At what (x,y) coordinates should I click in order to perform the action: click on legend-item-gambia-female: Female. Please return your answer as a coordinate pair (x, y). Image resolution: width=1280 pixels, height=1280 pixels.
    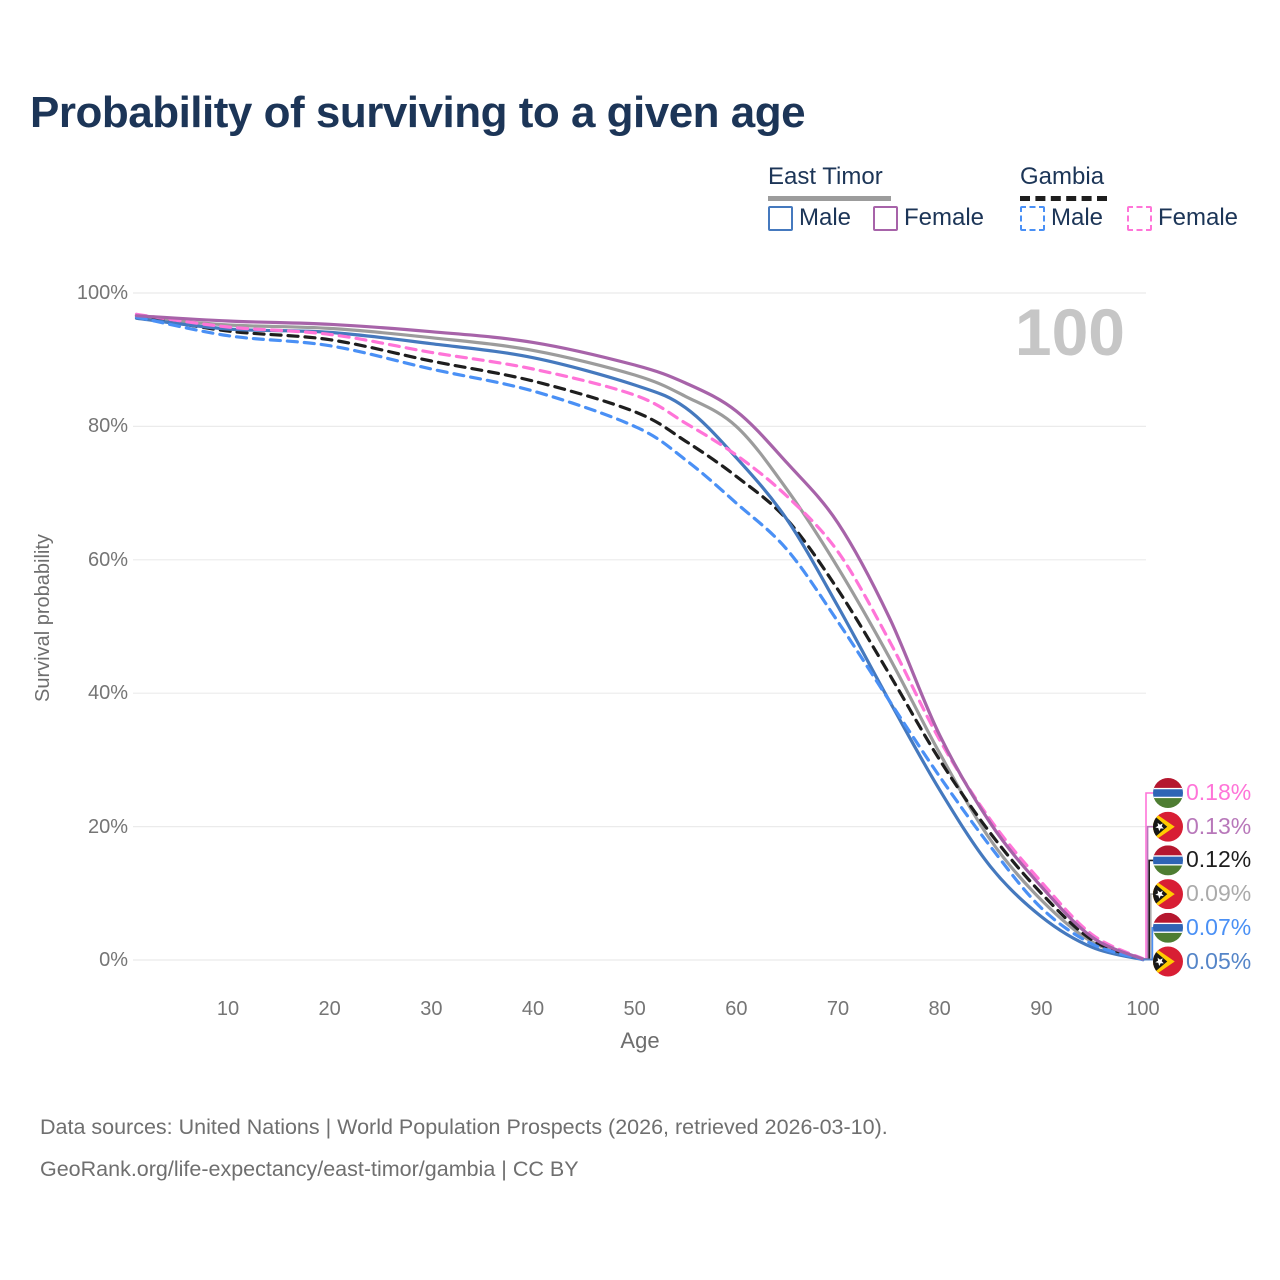
    Looking at the image, I should click on (1198, 217).